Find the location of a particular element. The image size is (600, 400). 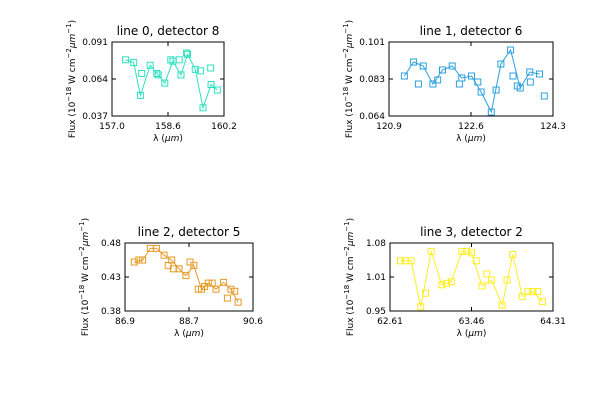

x-tick-label: 62.61 is located at coordinates (390, 322).